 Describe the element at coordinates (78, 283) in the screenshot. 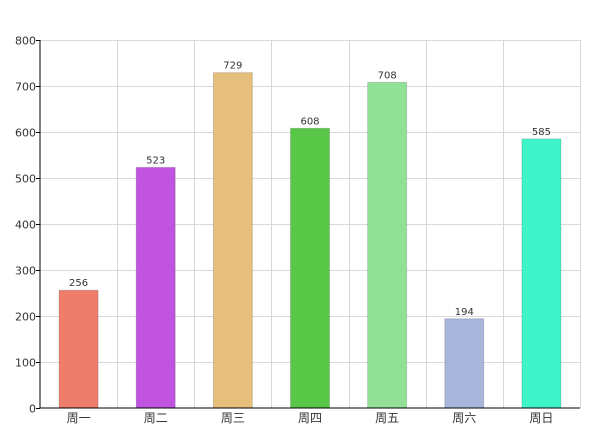

I see `data-label: 256` at that location.